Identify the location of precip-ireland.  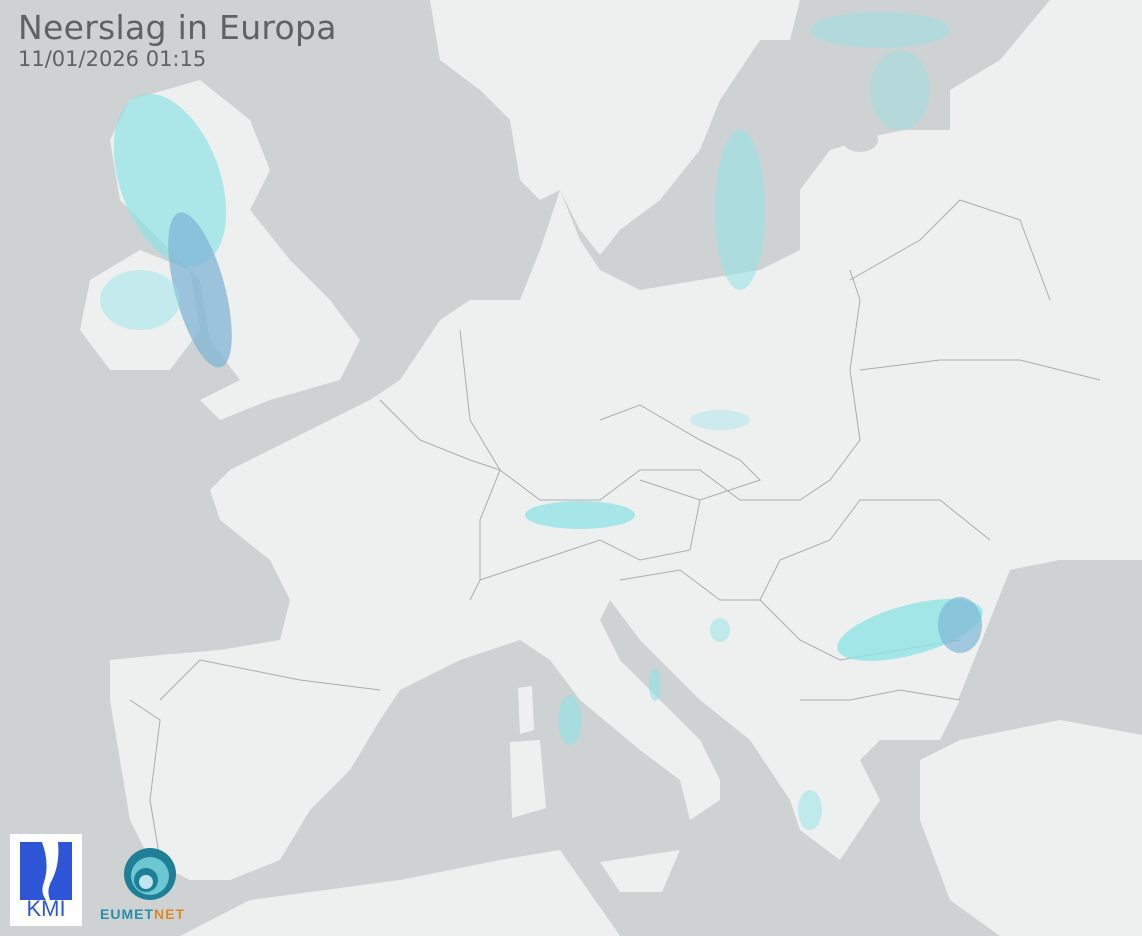
(140, 300).